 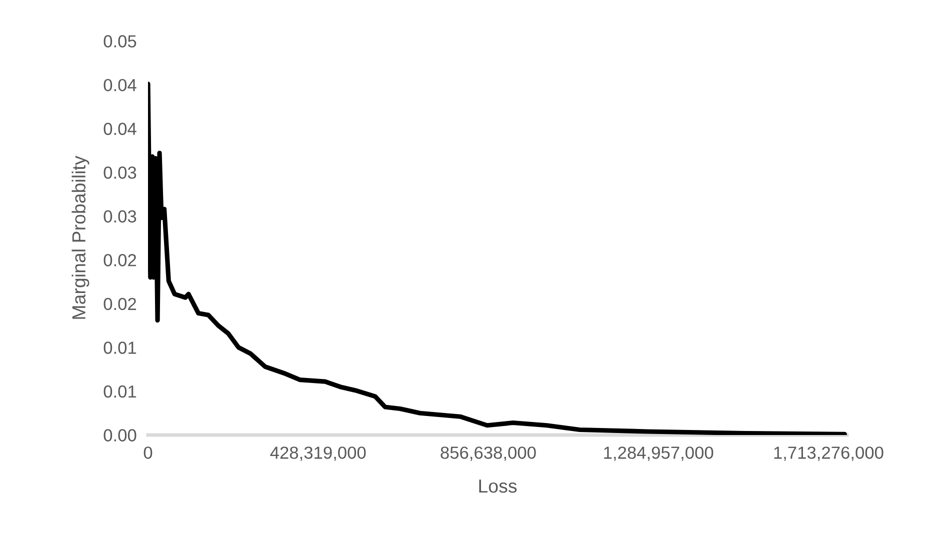 What do you see at coordinates (81, 237) in the screenshot?
I see `y-axis-title: Marginal Probability` at bounding box center [81, 237].